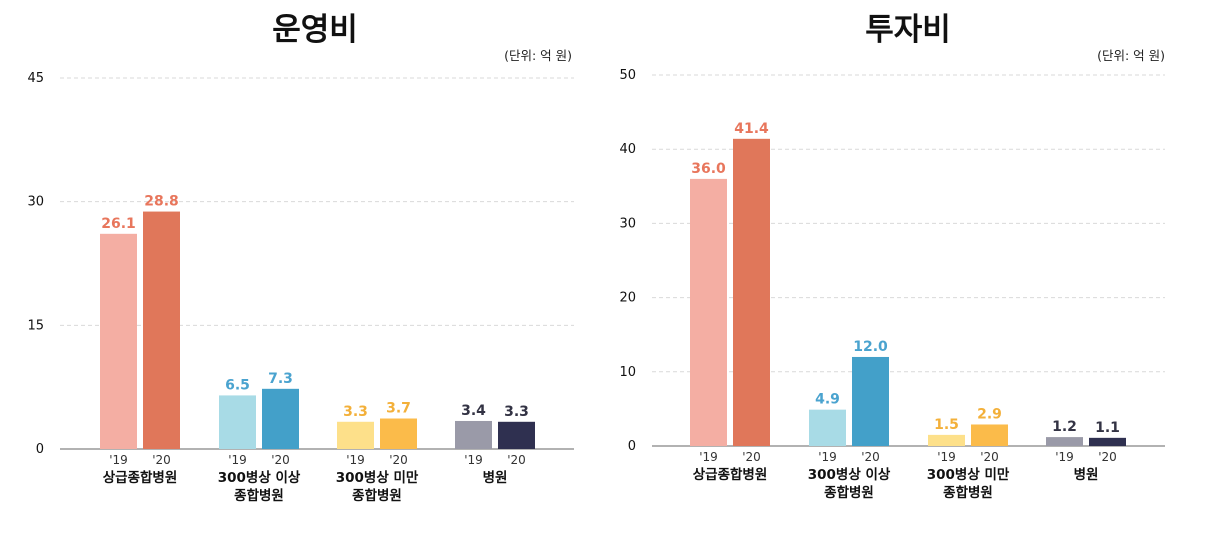 The height and width of the screenshot is (533, 1213). What do you see at coordinates (989, 414) in the screenshot?
I see `data-label: 2.9` at bounding box center [989, 414].